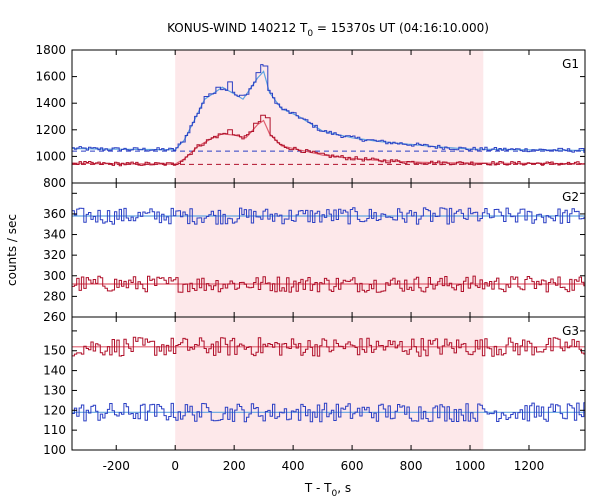 The height and width of the screenshot is (500, 600). Describe the element at coordinates (470, 466) in the screenshot. I see `x-tick-label: 1000` at that location.